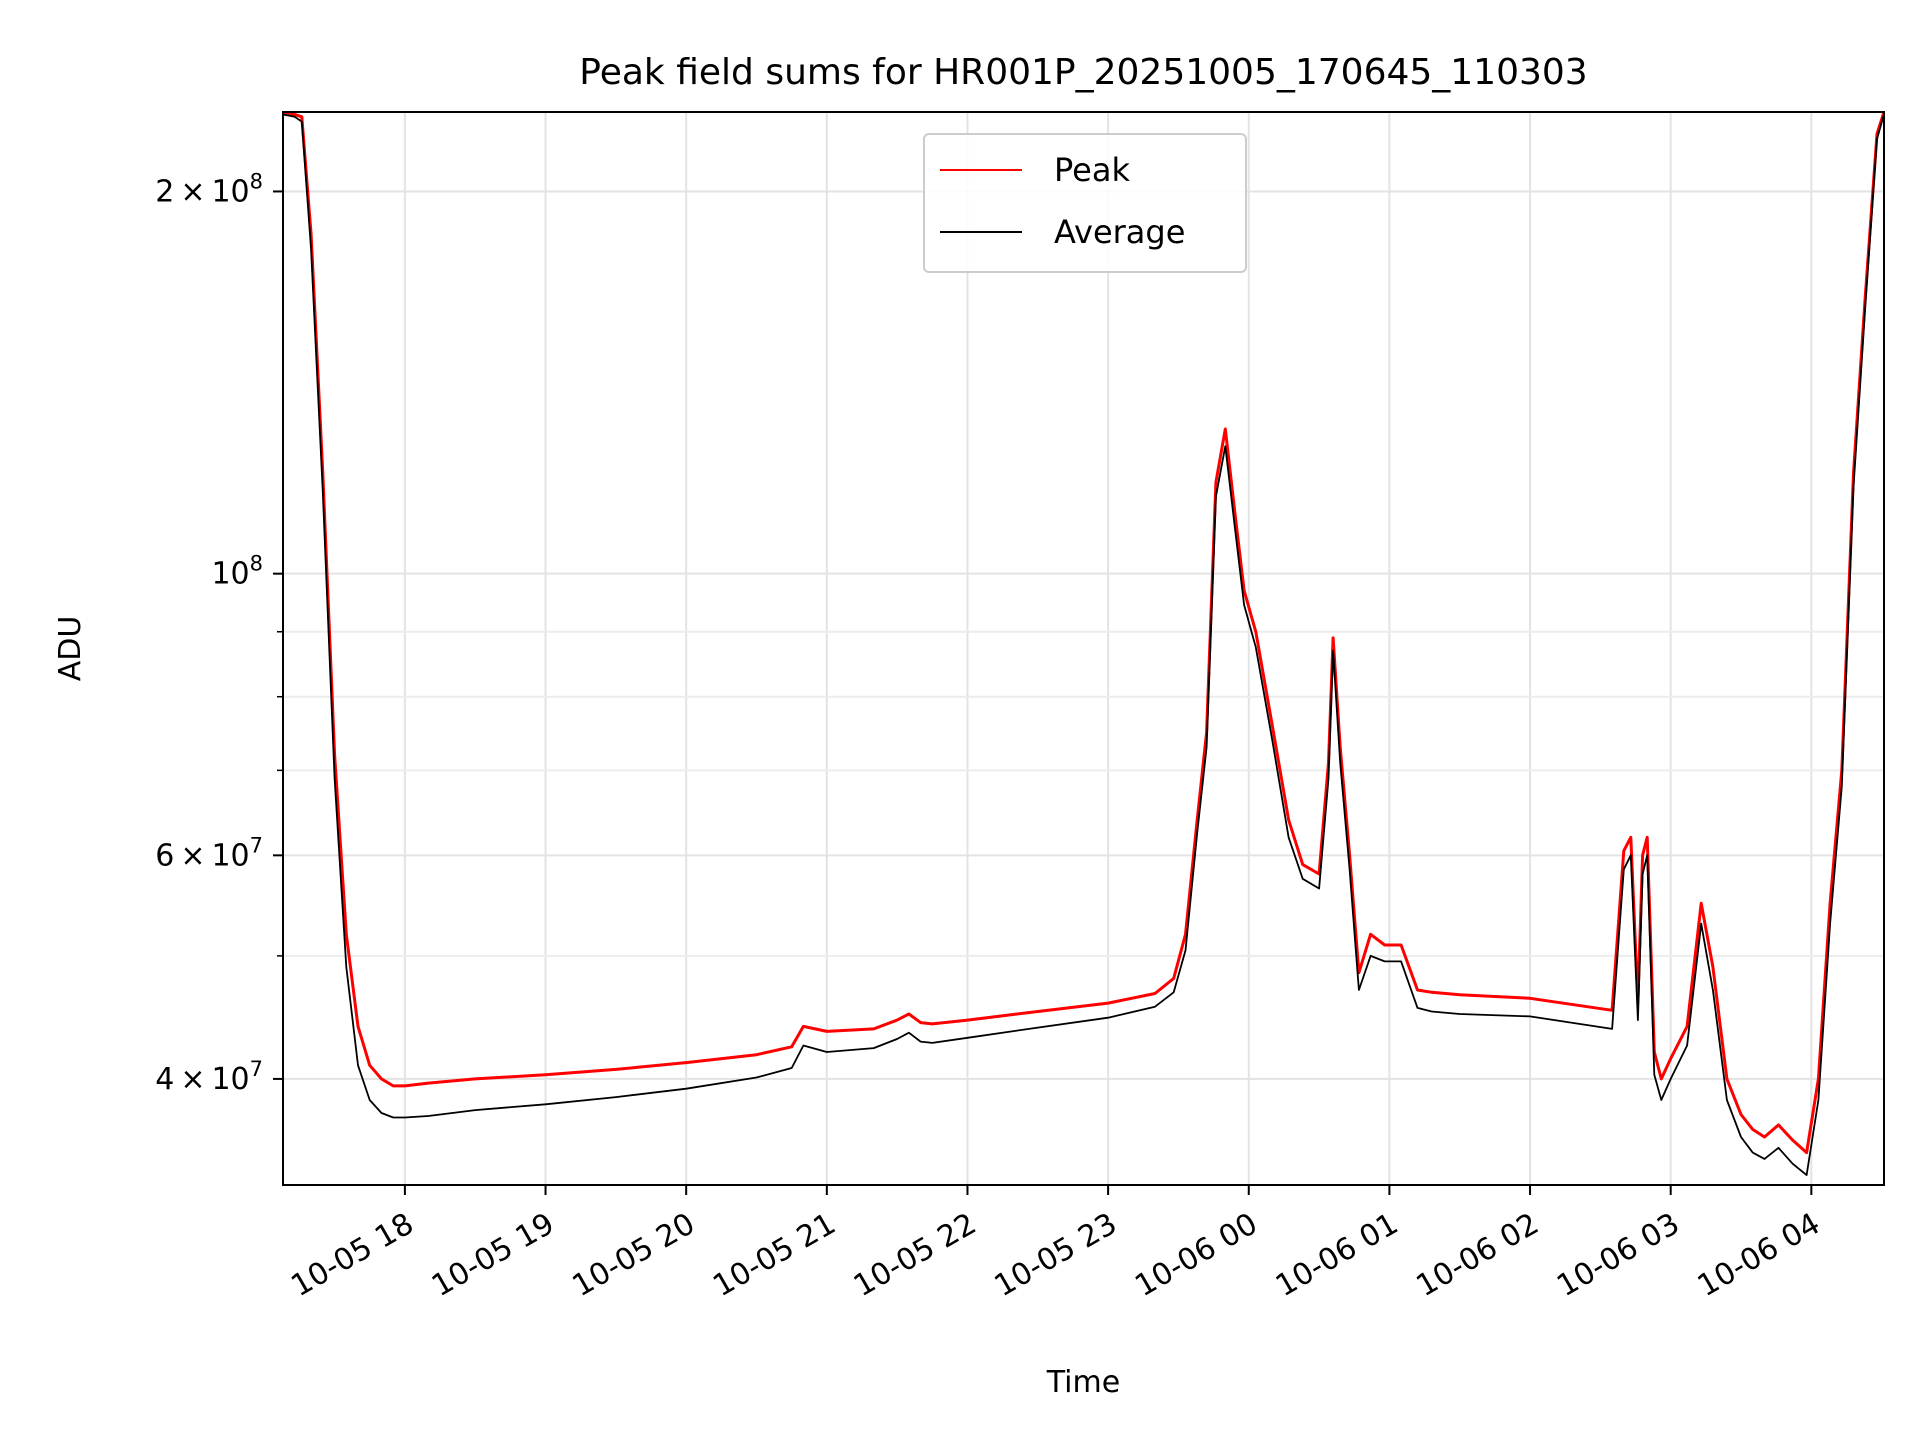  Describe the element at coordinates (70, 649) in the screenshot. I see `y-axis-label: ADU` at that location.